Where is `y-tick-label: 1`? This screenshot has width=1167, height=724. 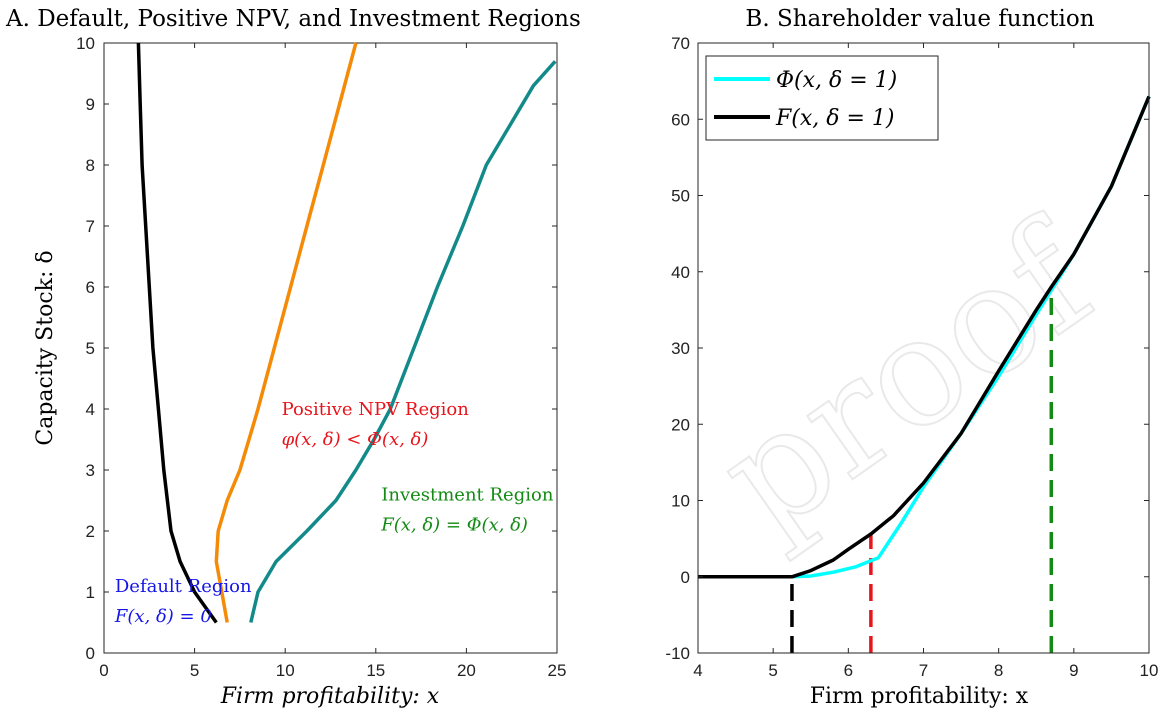
y-tick-label: 1 is located at coordinates (90, 592).